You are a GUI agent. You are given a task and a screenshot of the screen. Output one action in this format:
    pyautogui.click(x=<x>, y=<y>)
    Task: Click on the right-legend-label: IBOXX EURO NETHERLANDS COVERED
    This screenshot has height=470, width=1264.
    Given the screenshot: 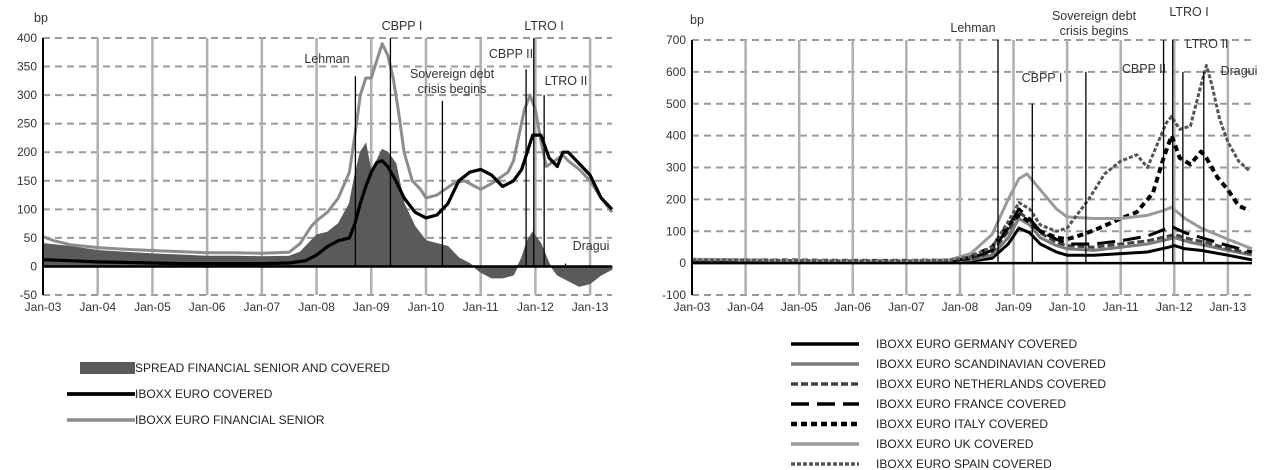 What is the action you would take?
    pyautogui.click(x=991, y=384)
    